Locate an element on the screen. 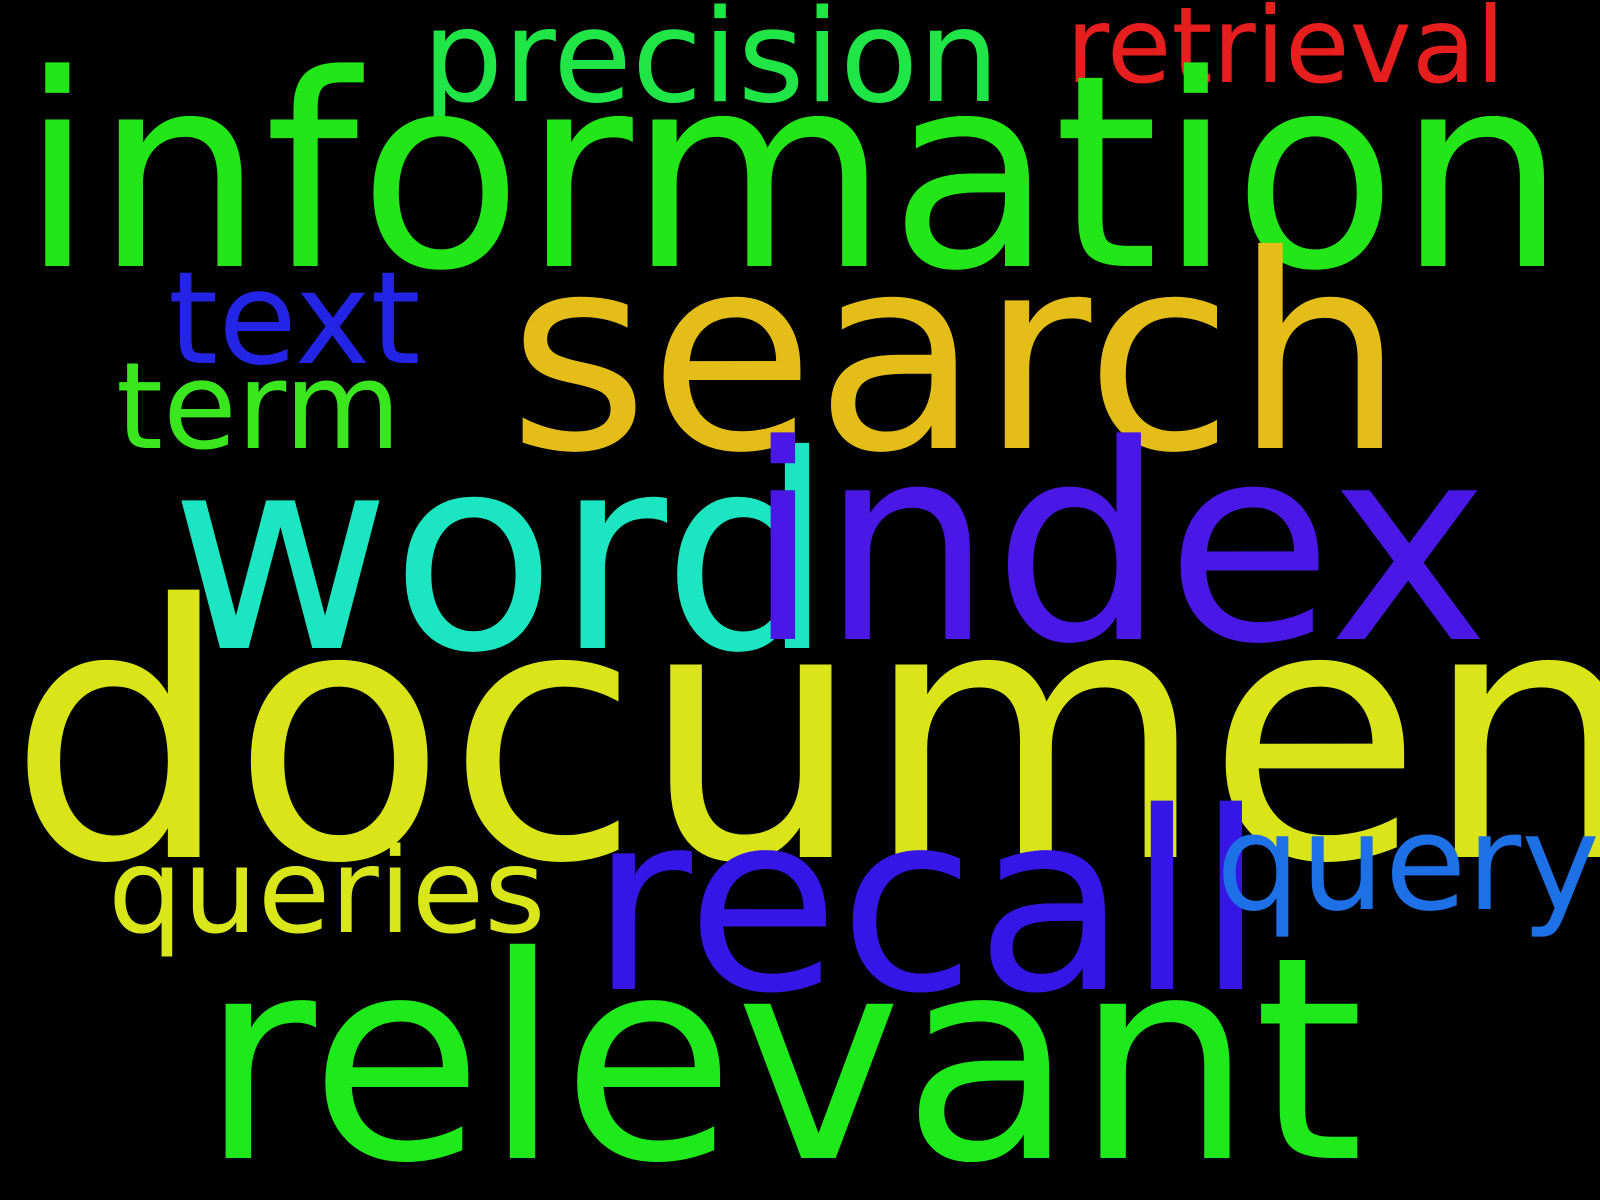 The image size is (1600, 1200). word-recall: recall is located at coordinates (928, 904).